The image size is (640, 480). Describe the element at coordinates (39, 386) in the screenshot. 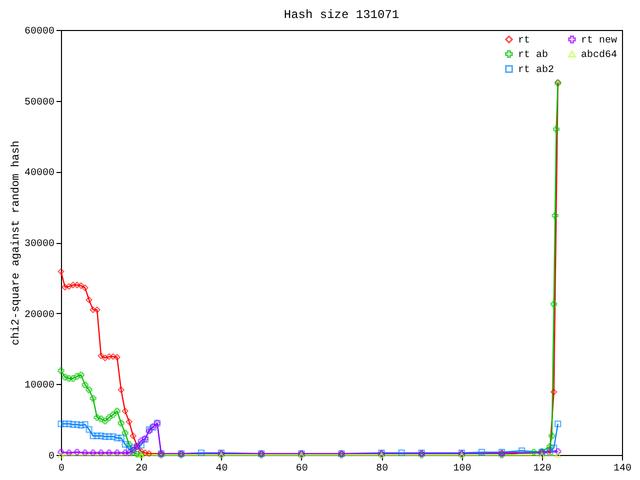

I see `y-tick-label: 10000` at that location.